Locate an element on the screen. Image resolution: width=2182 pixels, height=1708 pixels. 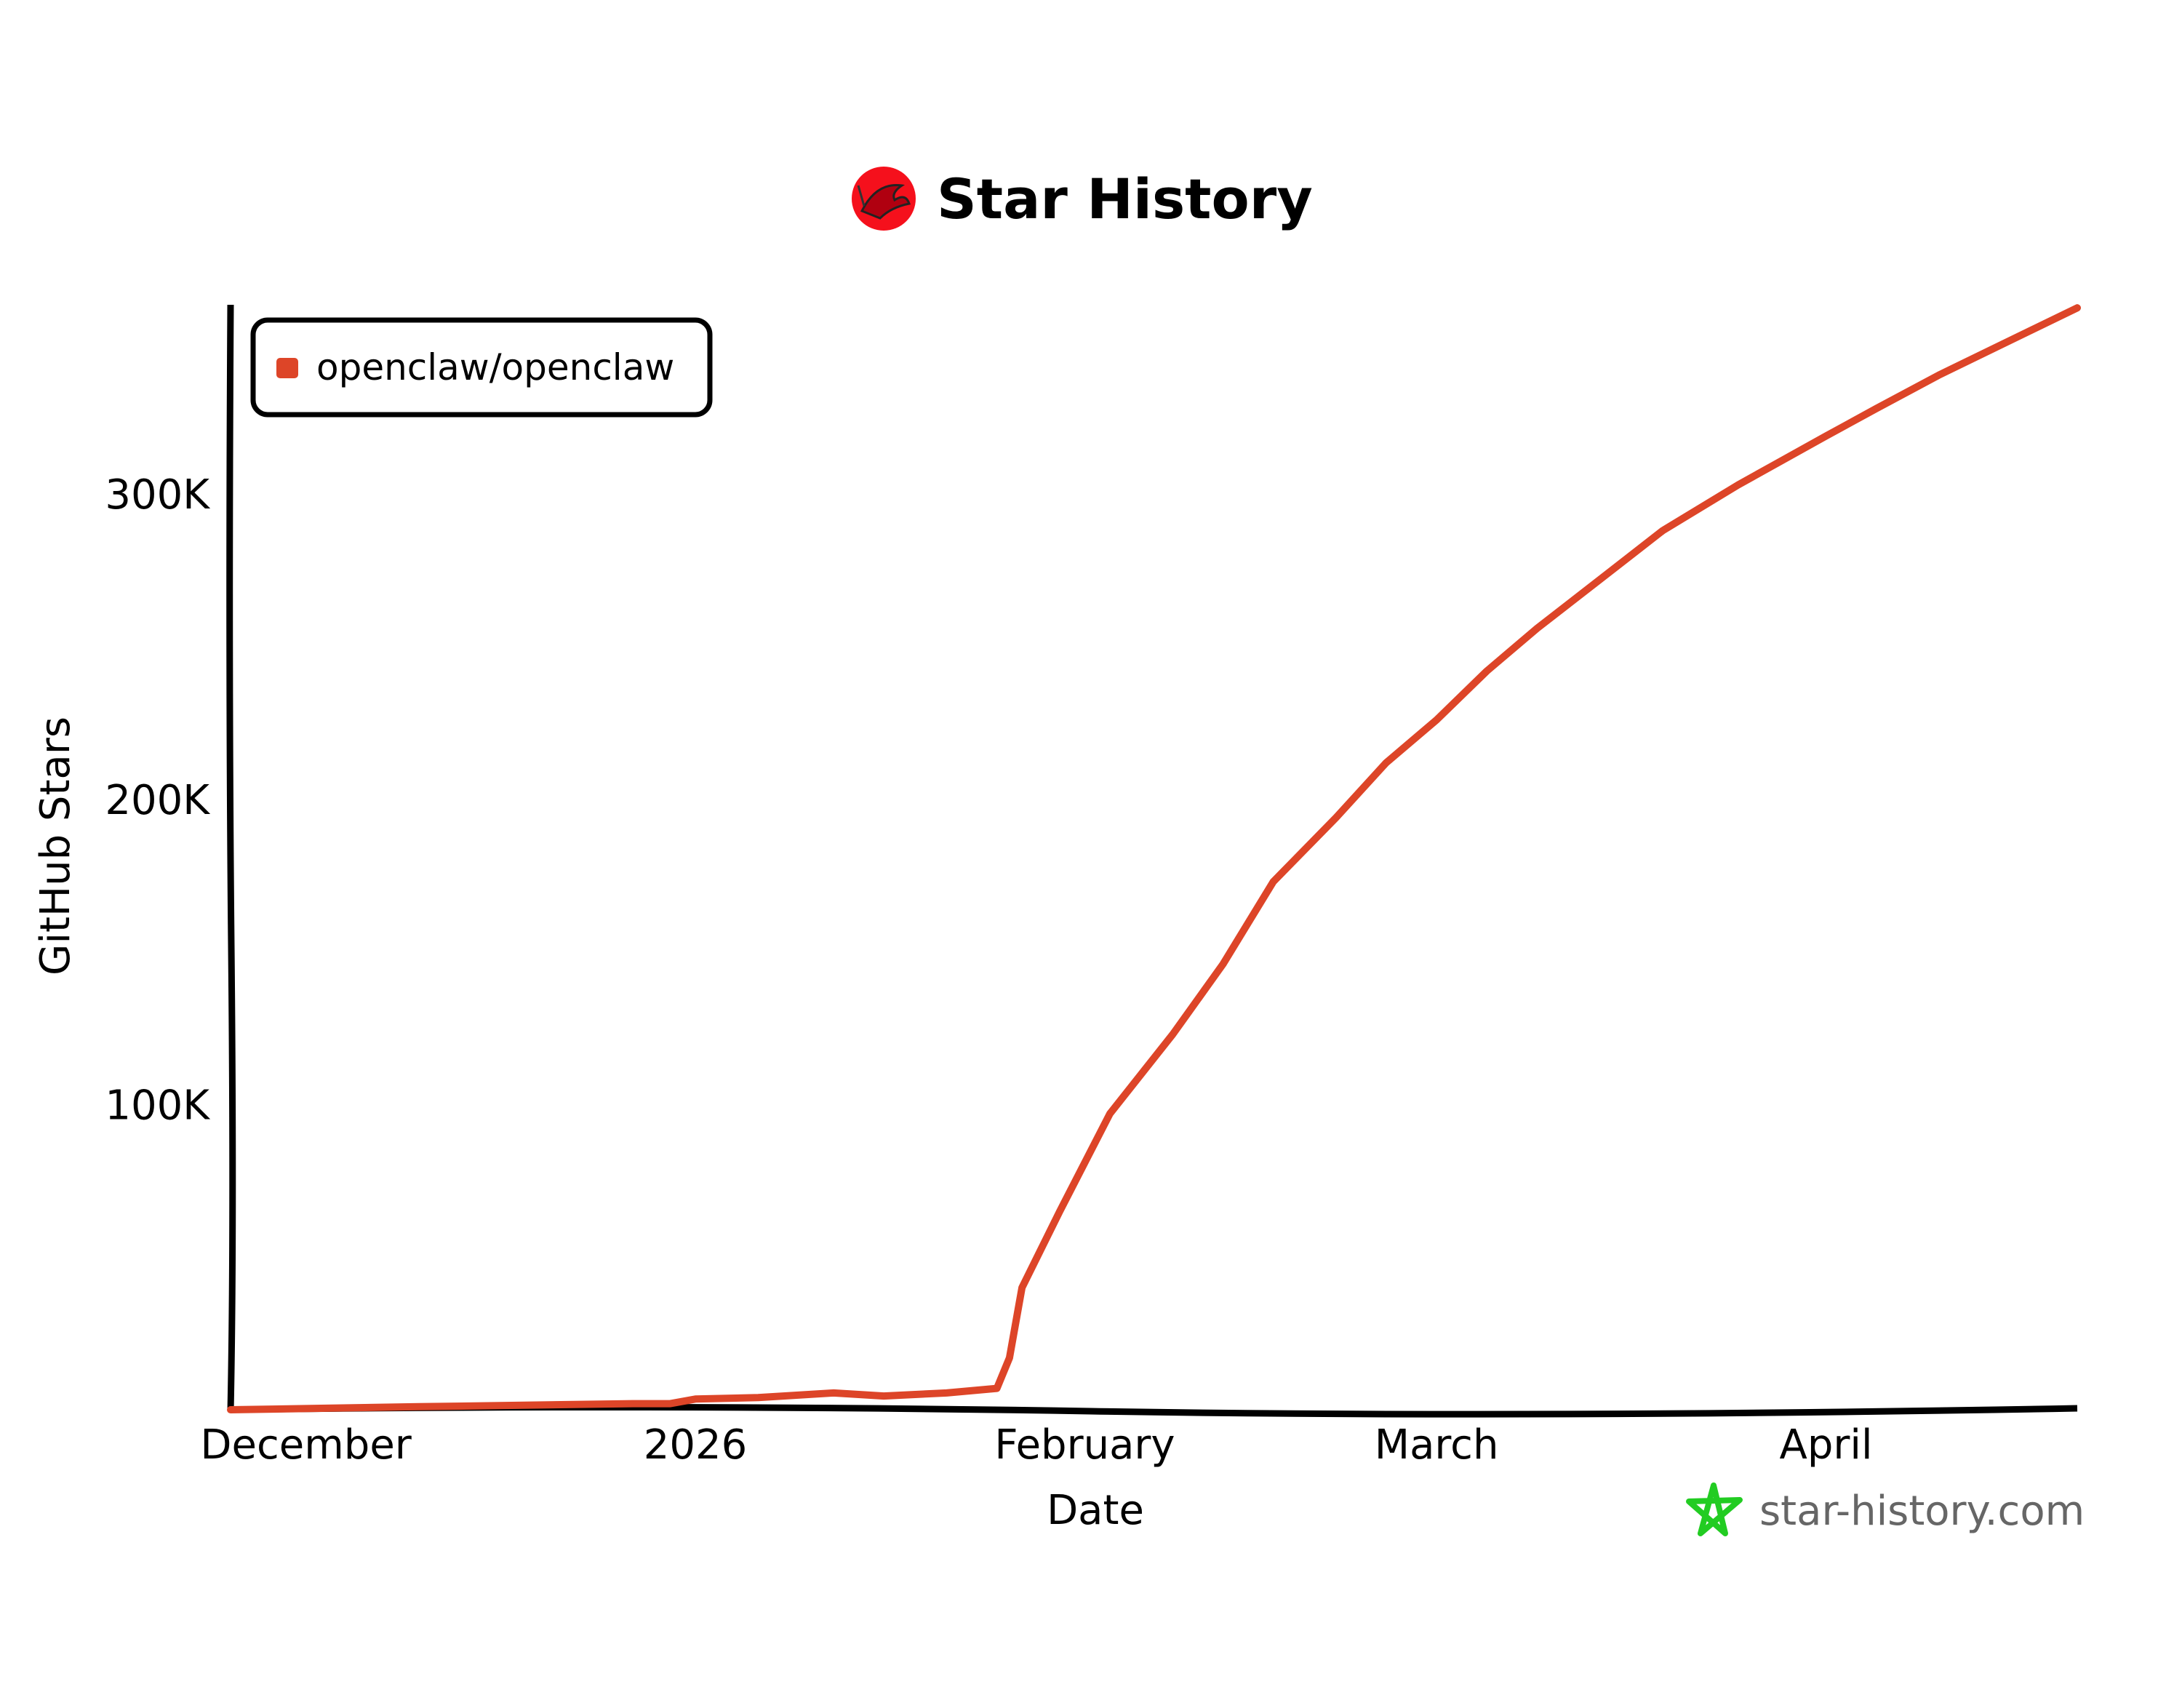
x-tick-label: December is located at coordinates (306, 1445).